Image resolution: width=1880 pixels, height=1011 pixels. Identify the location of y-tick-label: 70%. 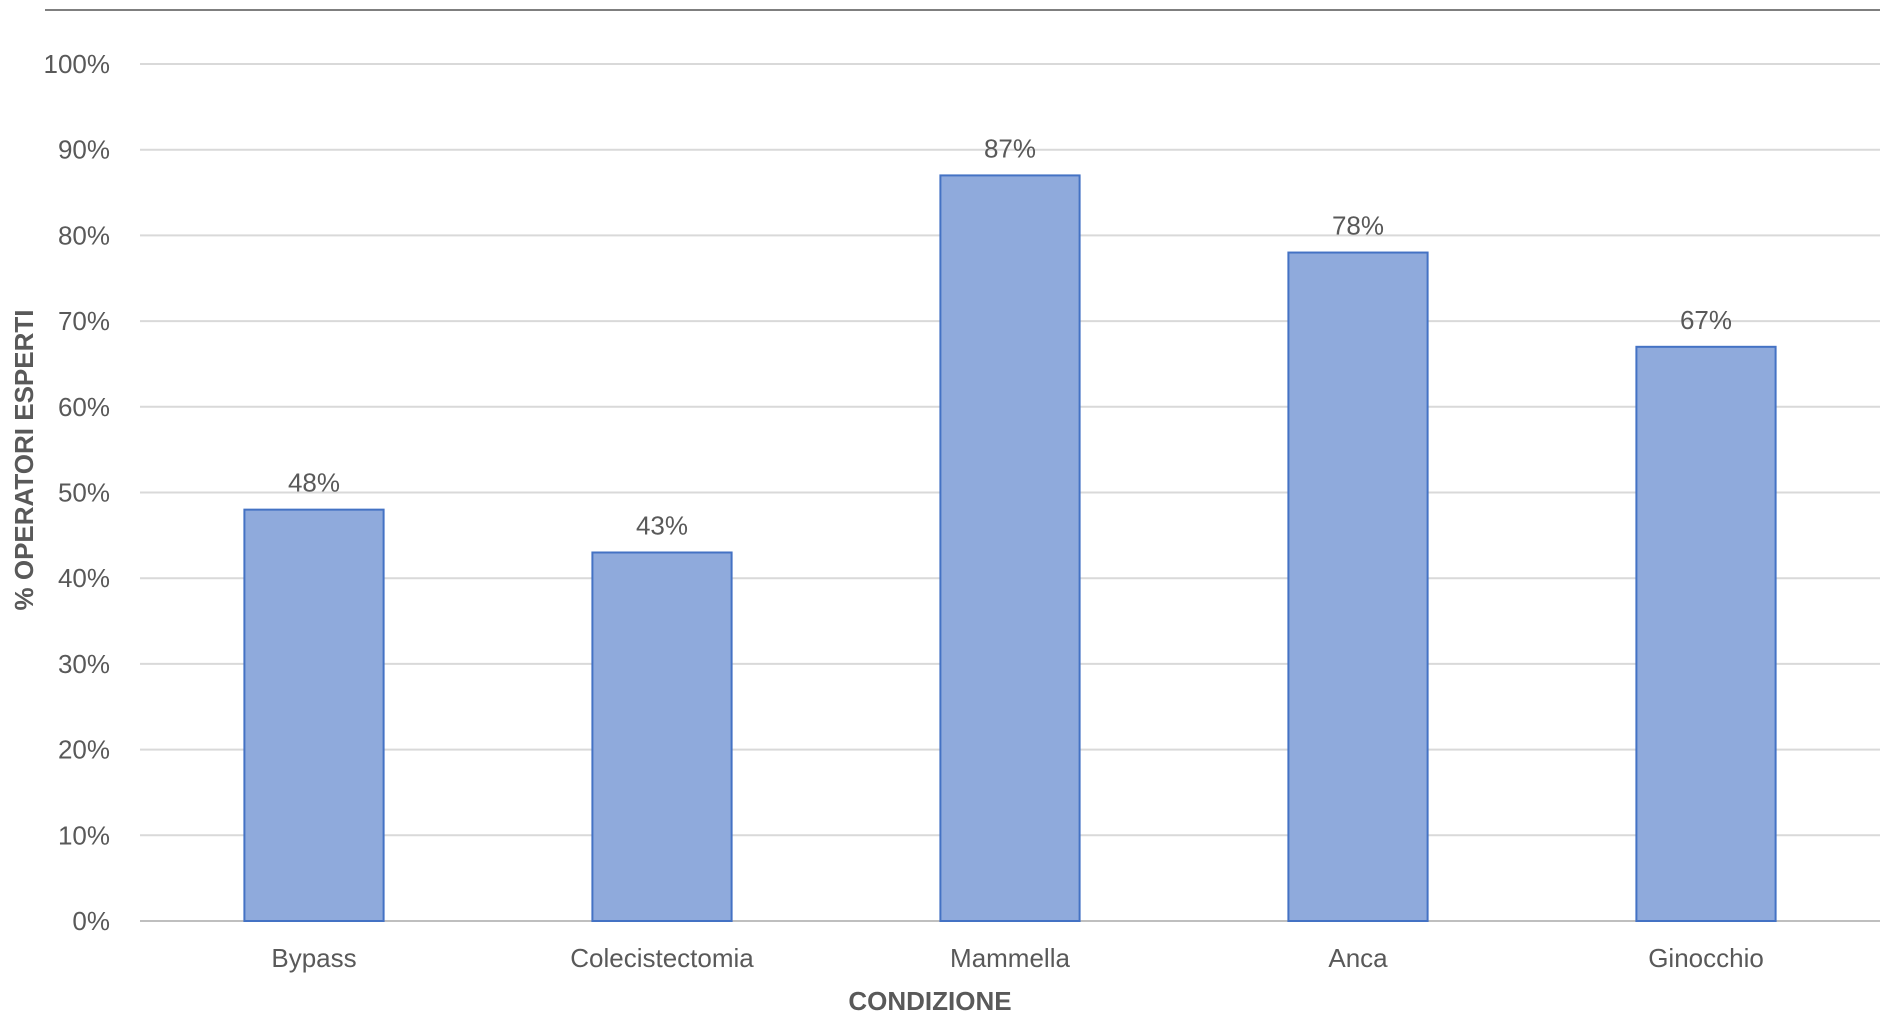
(84, 321).